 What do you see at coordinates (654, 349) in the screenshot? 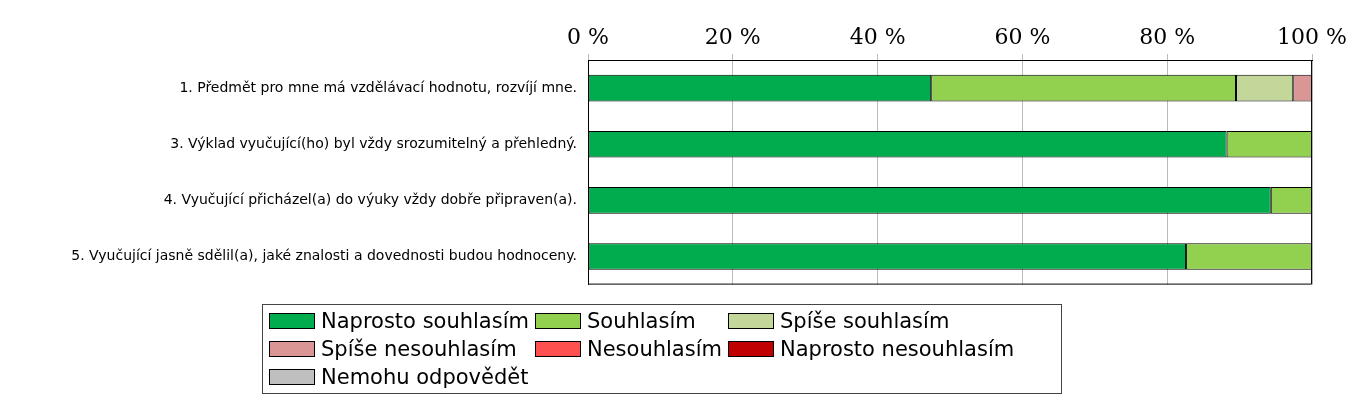
I see `legend-label: Nesouhlasím` at bounding box center [654, 349].